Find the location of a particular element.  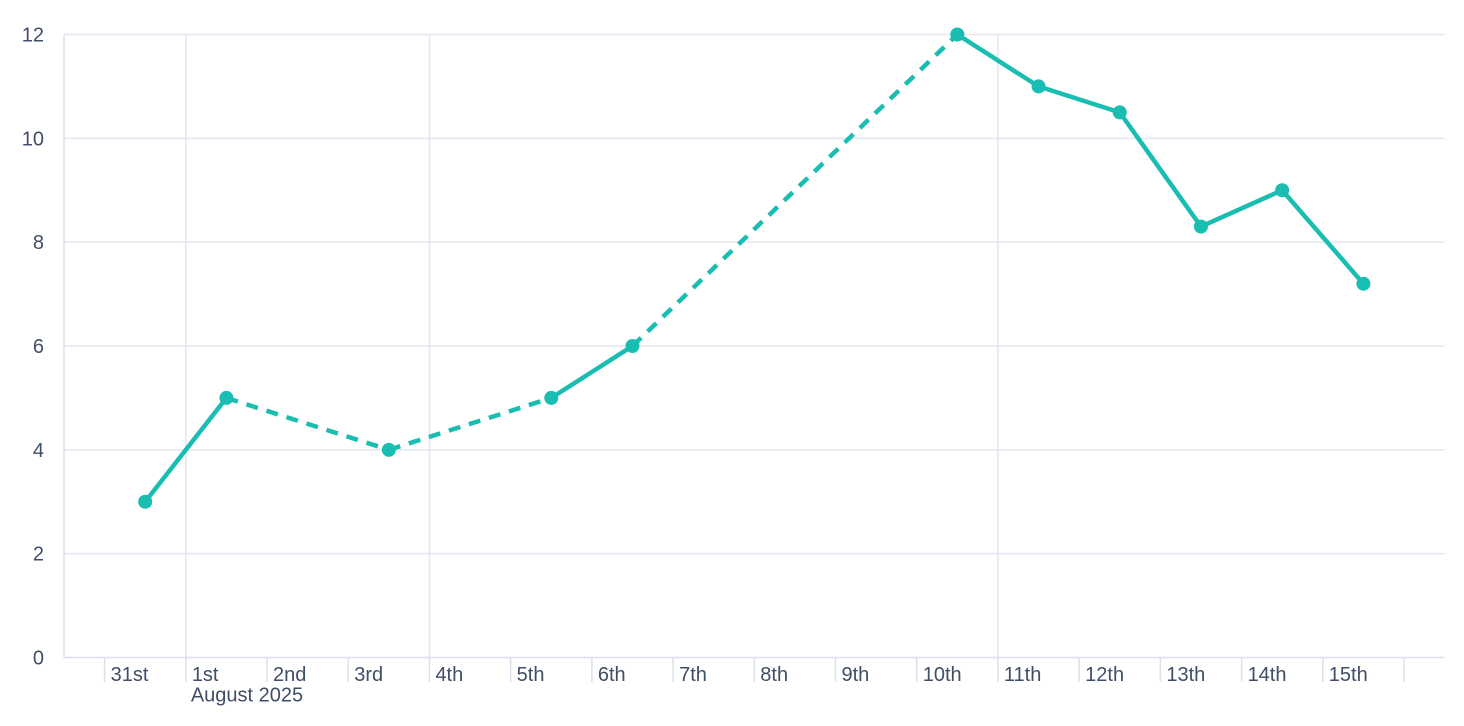

x-axis-tick-label: 8th is located at coordinates (774, 675).